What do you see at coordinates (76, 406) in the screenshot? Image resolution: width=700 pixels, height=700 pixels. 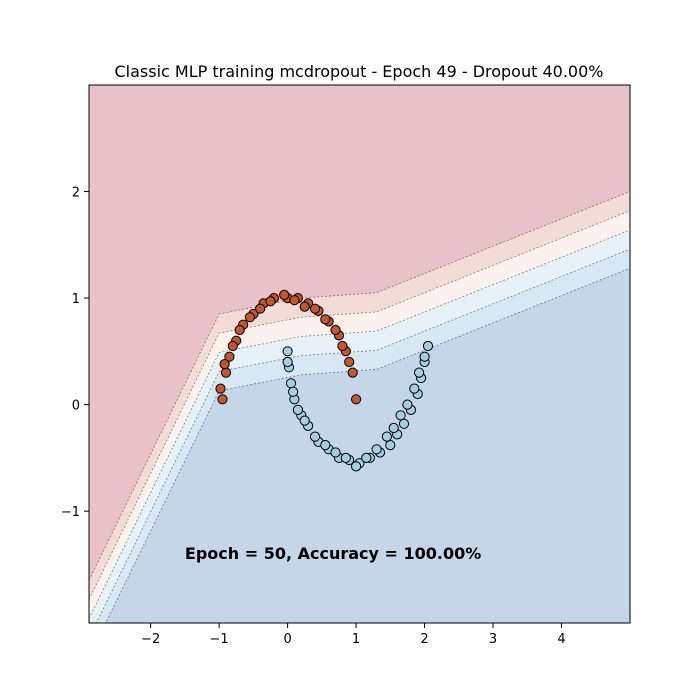 I see `y-tick-label-0: 0` at bounding box center [76, 406].